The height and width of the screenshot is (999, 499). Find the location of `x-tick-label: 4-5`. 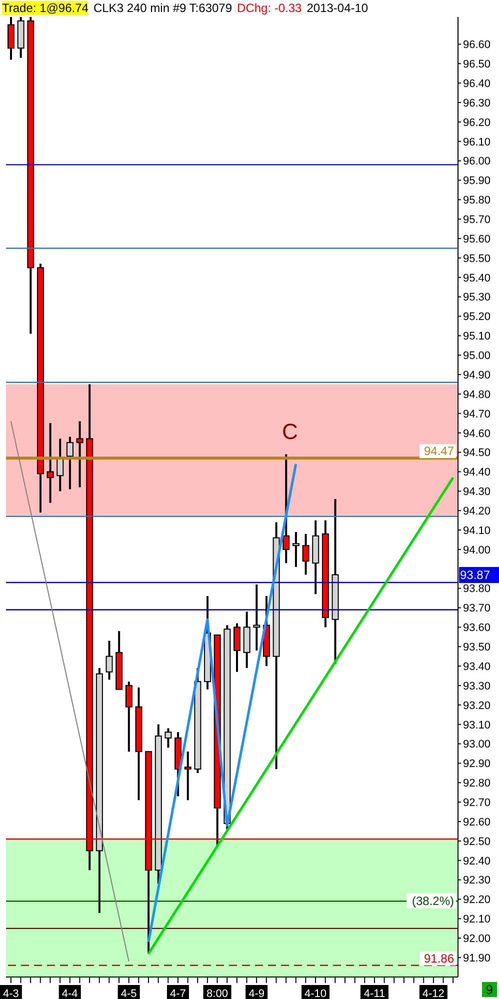

x-tick-label: 4-5 is located at coordinates (128, 993).